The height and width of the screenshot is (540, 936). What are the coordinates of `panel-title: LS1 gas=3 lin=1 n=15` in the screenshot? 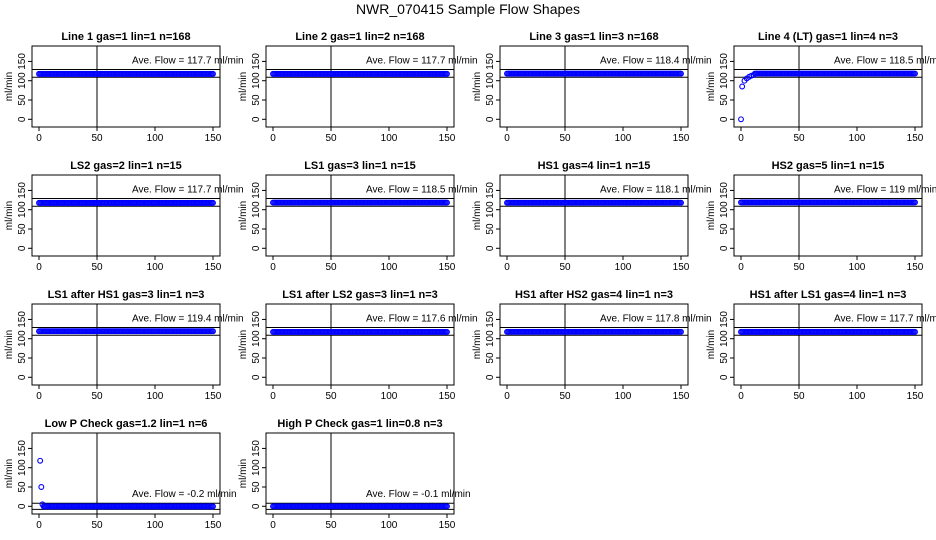 It's located at (360, 166).